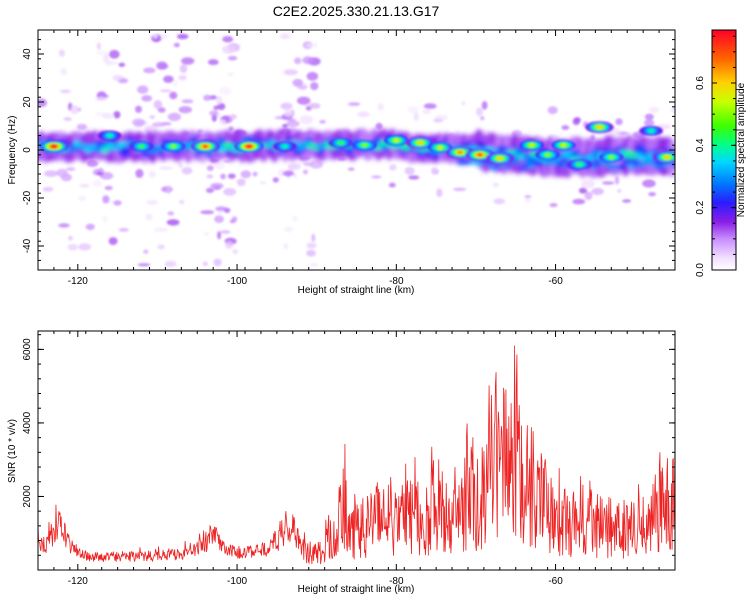 Image resolution: width=750 pixels, height=600 pixels. Describe the element at coordinates (700, 145) in the screenshot. I see `colorbar-tick-label: 0.4` at that location.